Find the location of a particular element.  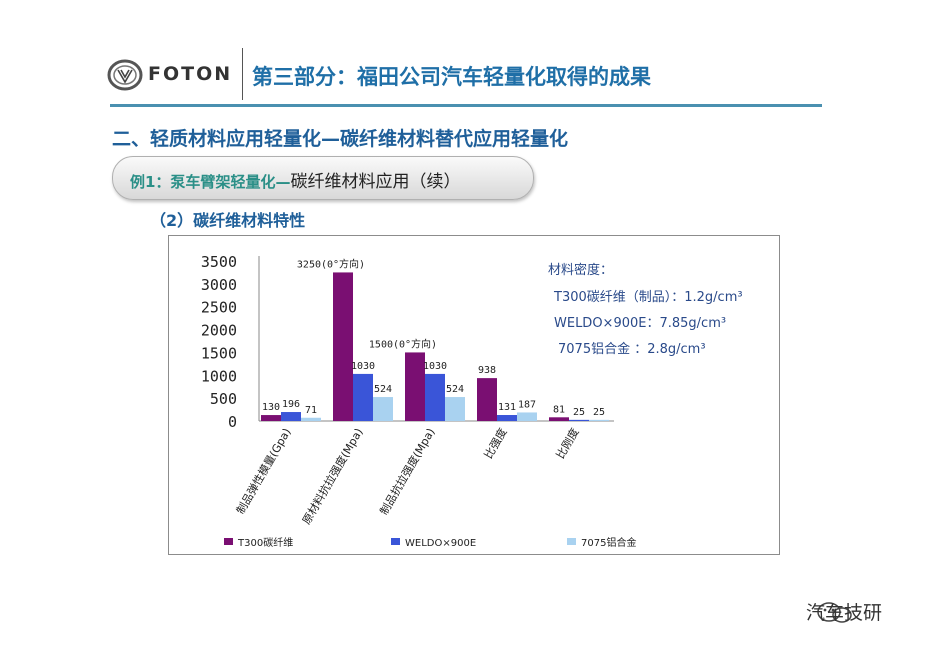

x-tick-label: 制品抗拉强度(Mpa) is located at coordinates (407, 472).